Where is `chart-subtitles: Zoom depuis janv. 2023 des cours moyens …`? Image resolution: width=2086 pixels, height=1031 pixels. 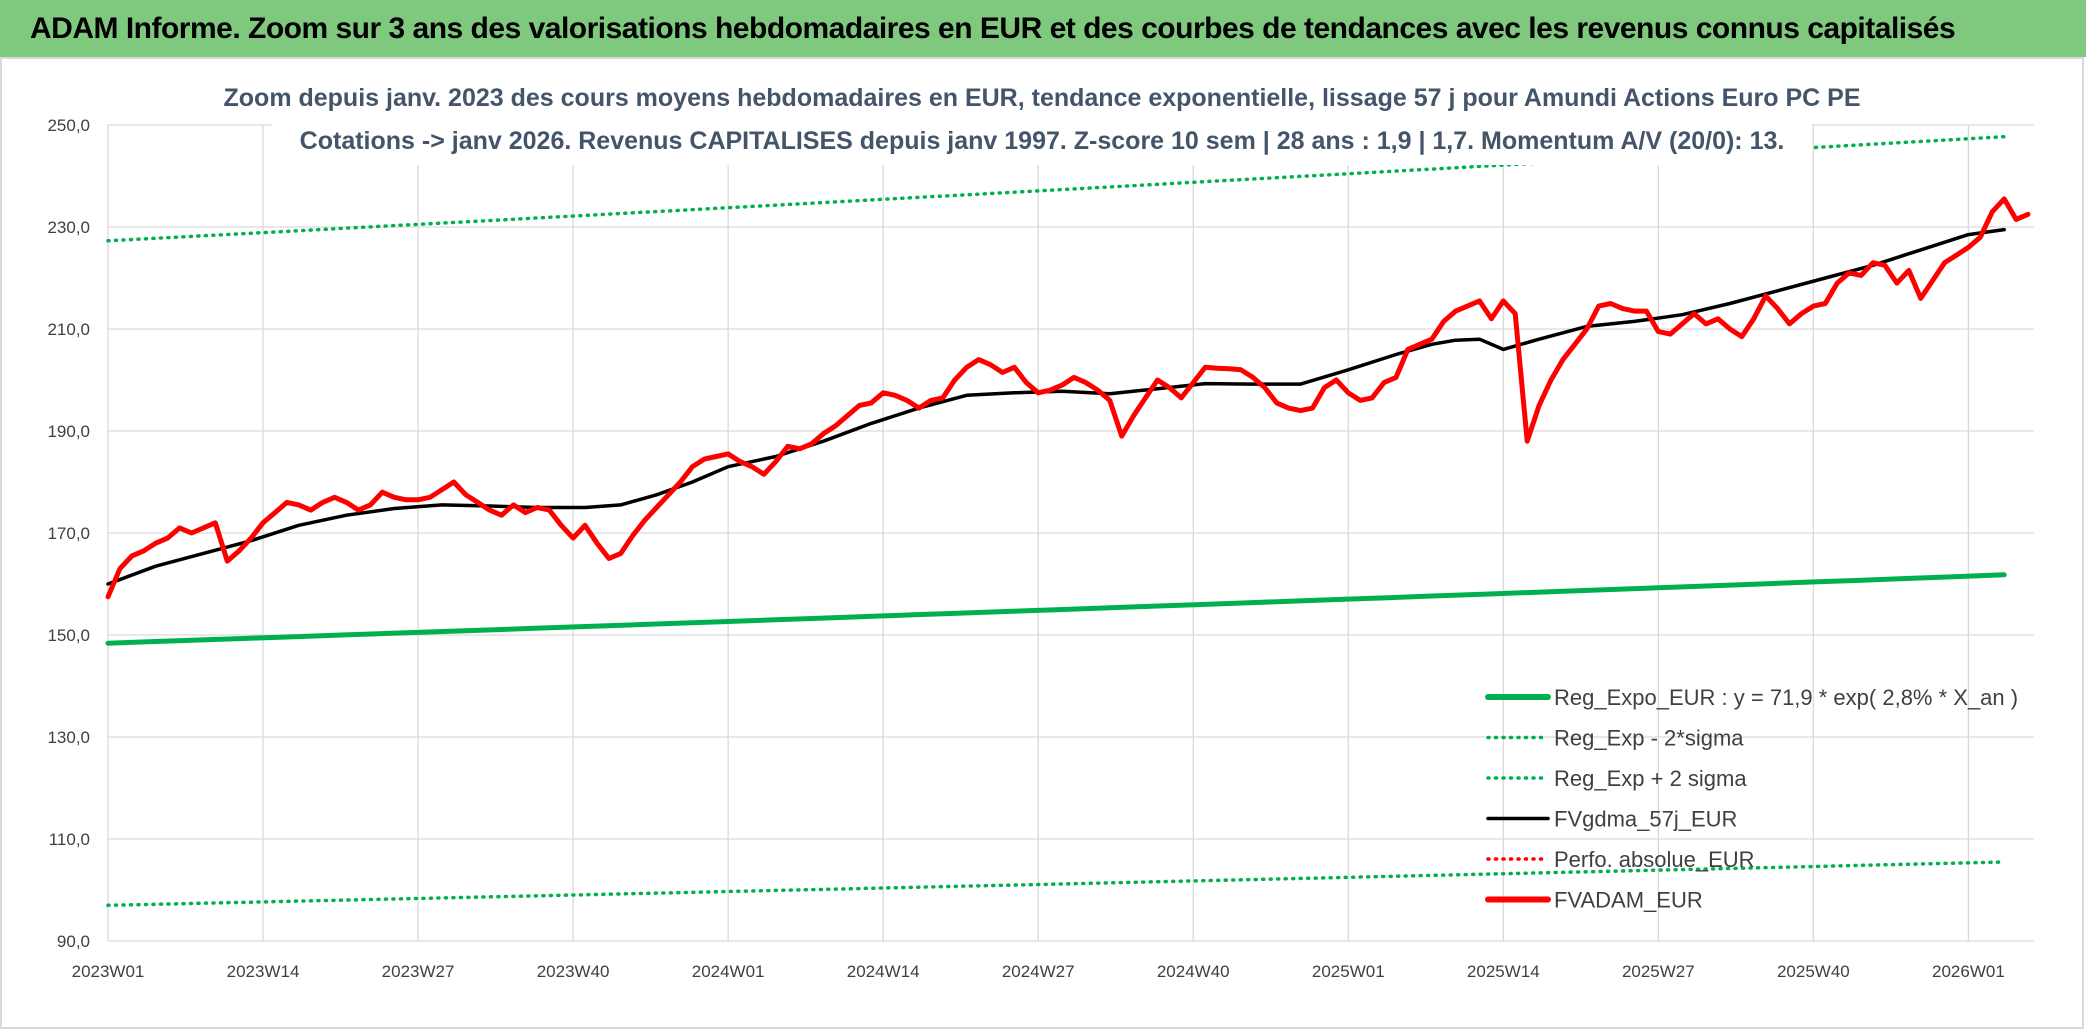 chart-subtitles: Zoom depuis janv. 2023 des cours moyens … is located at coordinates (1042, 121).